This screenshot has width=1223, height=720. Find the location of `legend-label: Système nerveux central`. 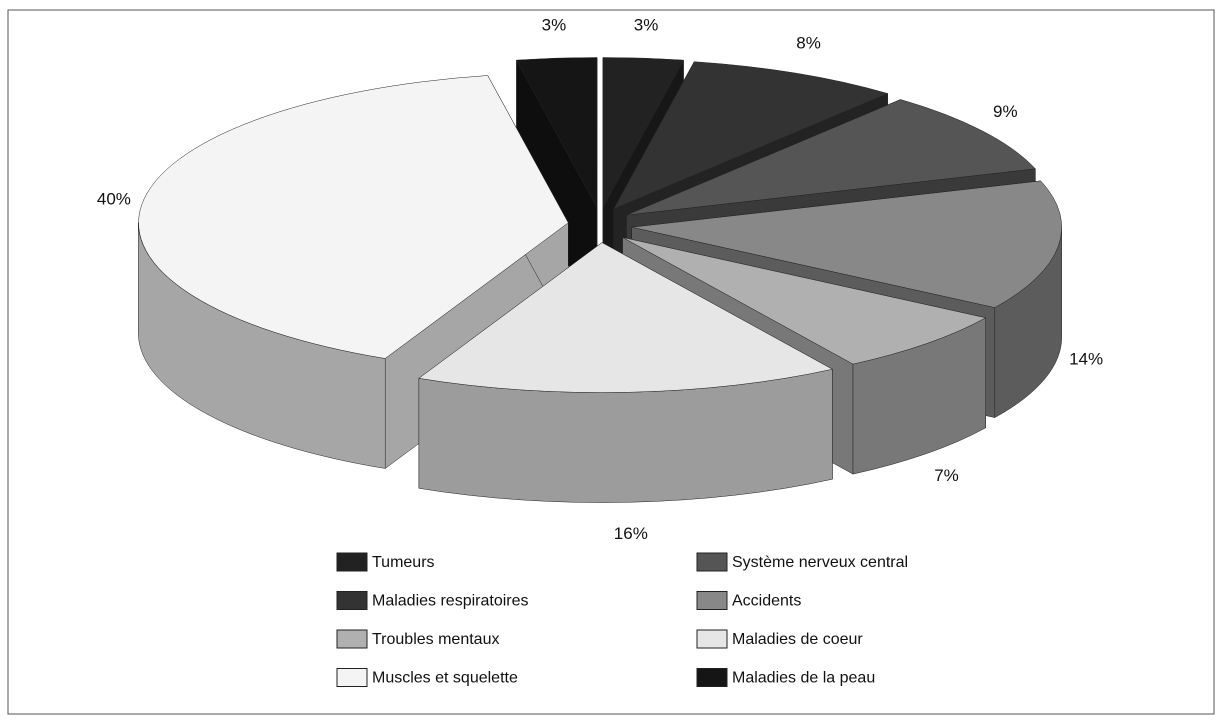

legend-label: Système nerveux central is located at coordinates (820, 562).